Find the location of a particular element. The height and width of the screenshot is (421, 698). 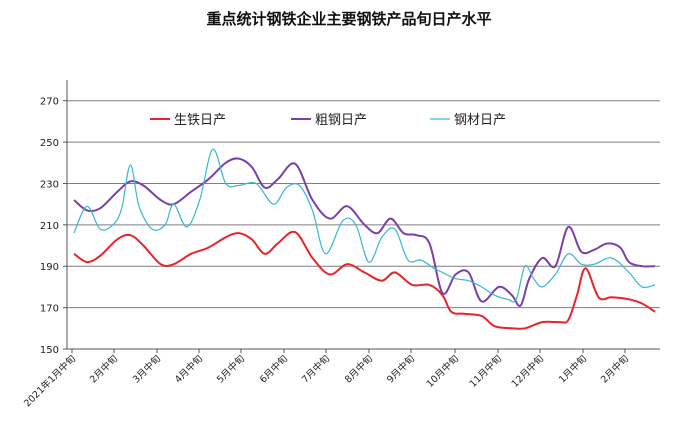

x-tick-label: 3月中旬 is located at coordinates (146, 369).